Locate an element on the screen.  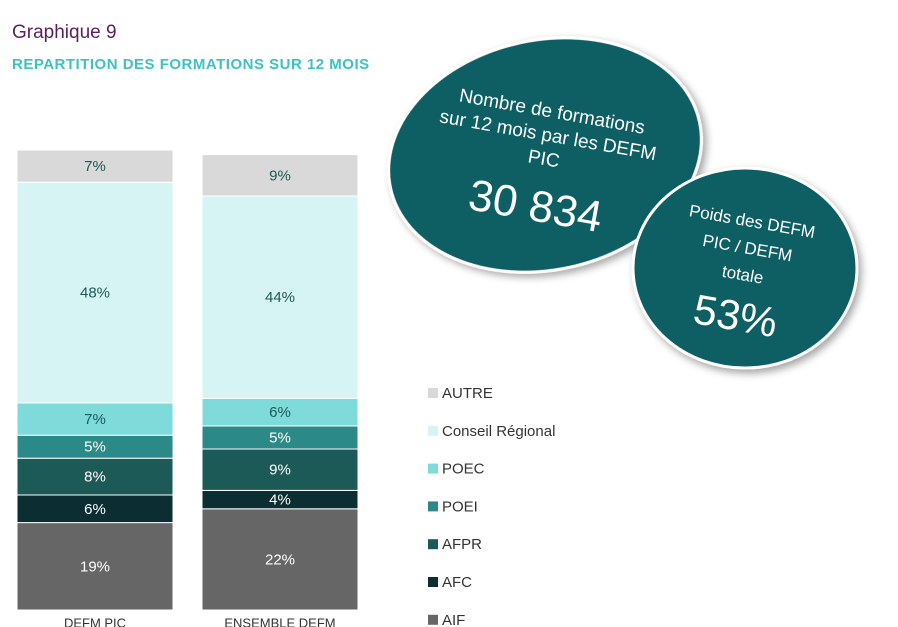
legend-label: POEC is located at coordinates (463, 469).